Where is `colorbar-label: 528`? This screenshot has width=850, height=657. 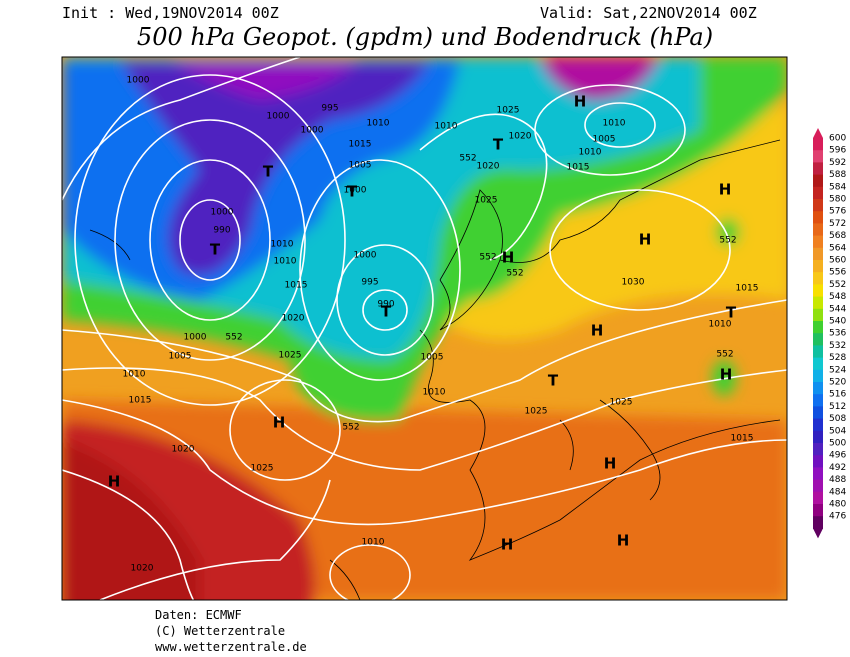 colorbar-label: 528 is located at coordinates (837, 358).